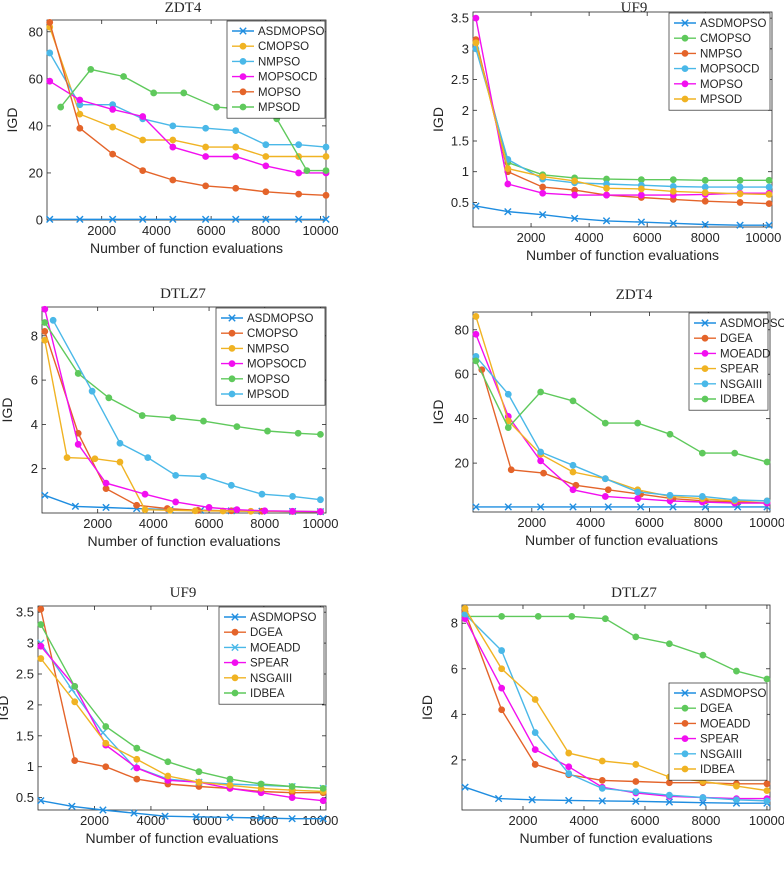 Image resolution: width=784 pixels, height=874 pixels. I want to click on x-tick-label: 2000, so click(531, 522).